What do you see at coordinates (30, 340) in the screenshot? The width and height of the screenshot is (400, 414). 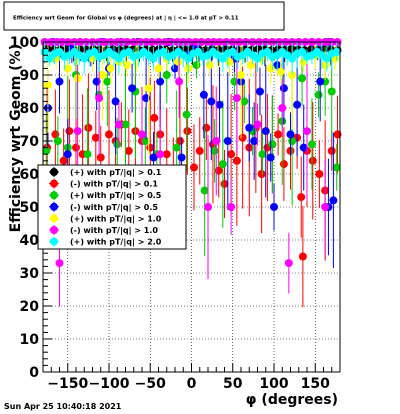 I see `y-tick-label: 10` at bounding box center [30, 340].